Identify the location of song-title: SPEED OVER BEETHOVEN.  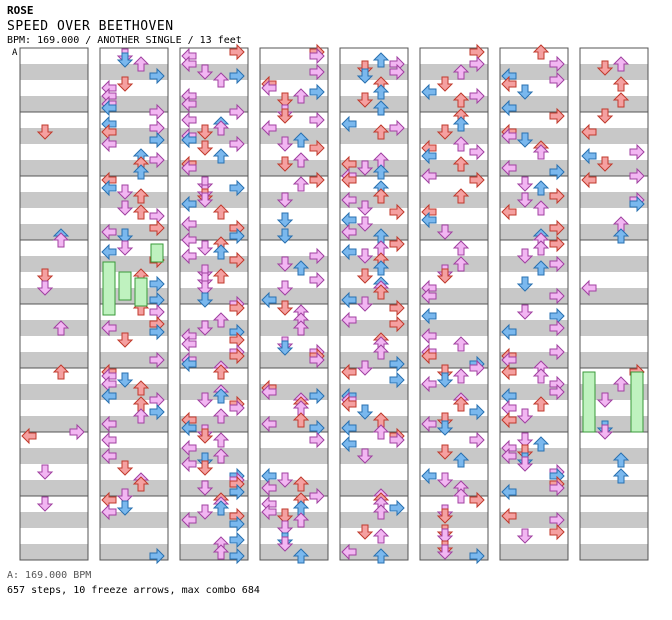
(90, 26).